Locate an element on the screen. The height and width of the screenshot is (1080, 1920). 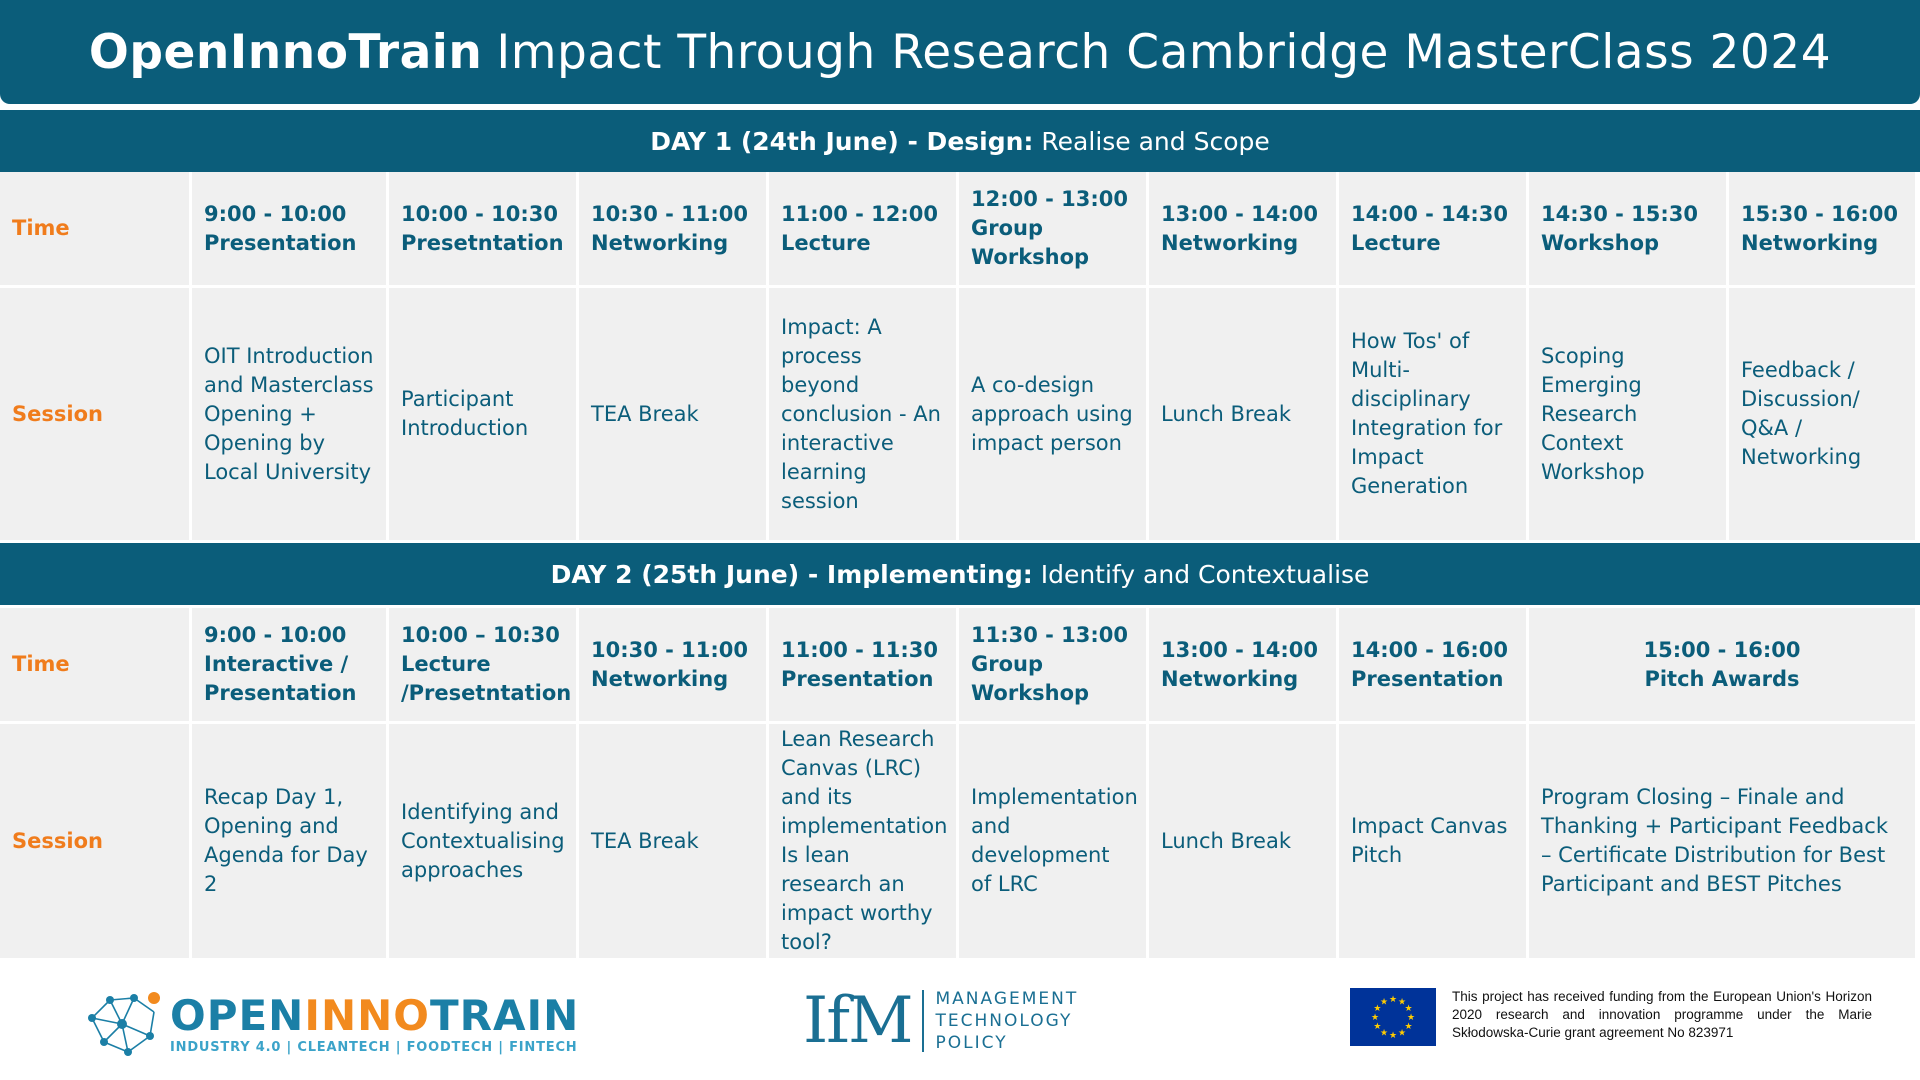
session-cell: Implementation and development of LRC is located at coordinates (1052, 841).